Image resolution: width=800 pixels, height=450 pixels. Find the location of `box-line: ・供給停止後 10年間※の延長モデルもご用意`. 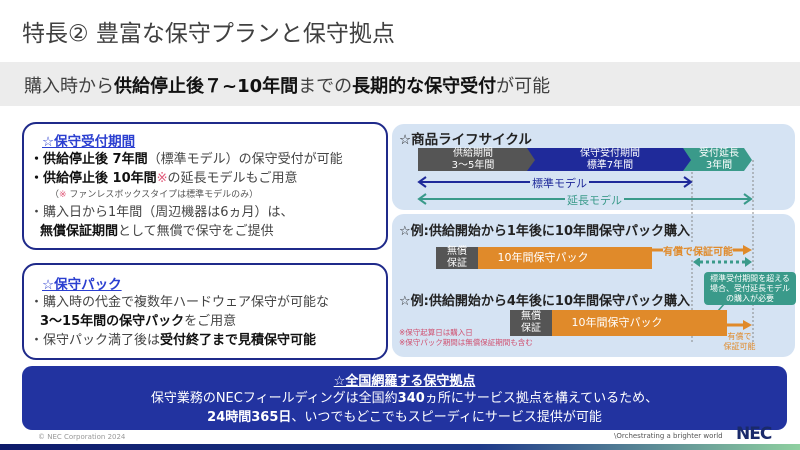

box-line: ・供給停止後 10年間※の延長モデルもご用意 is located at coordinates (164, 178).